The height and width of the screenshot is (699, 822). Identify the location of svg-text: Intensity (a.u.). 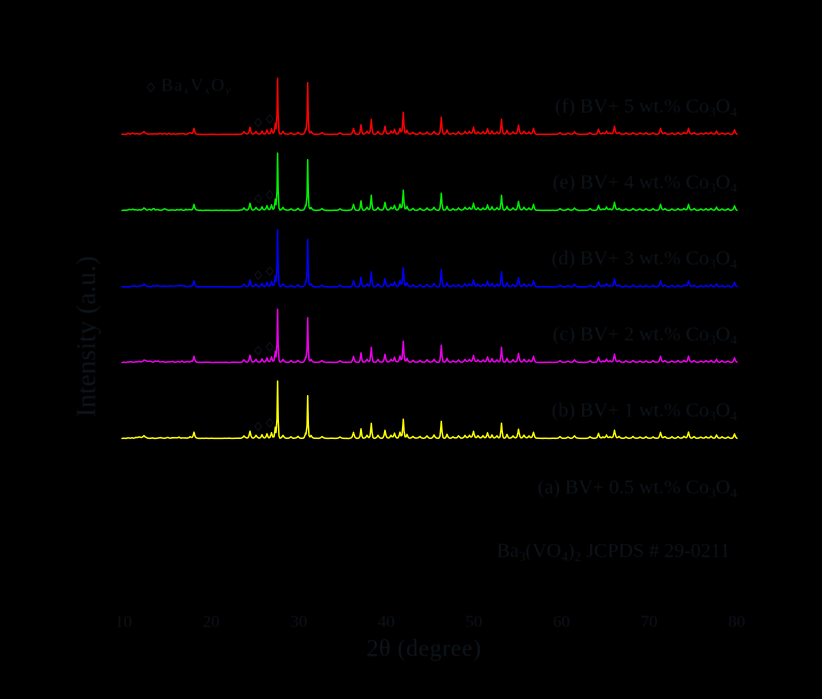
(85, 336).